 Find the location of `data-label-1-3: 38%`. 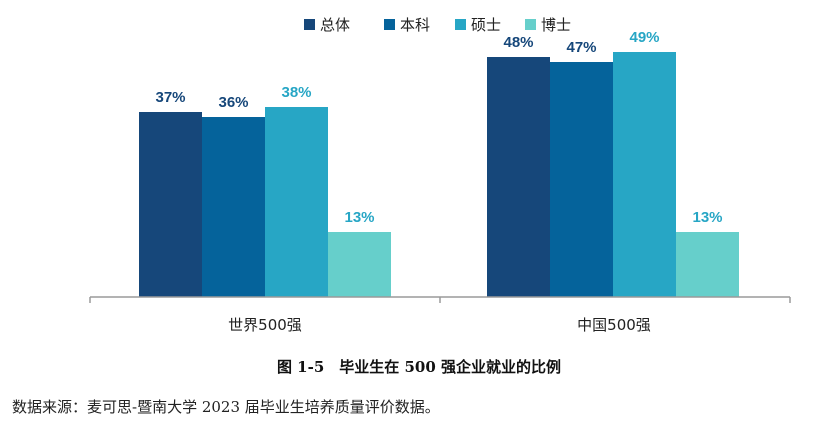

data-label-1-3: 38% is located at coordinates (296, 92).